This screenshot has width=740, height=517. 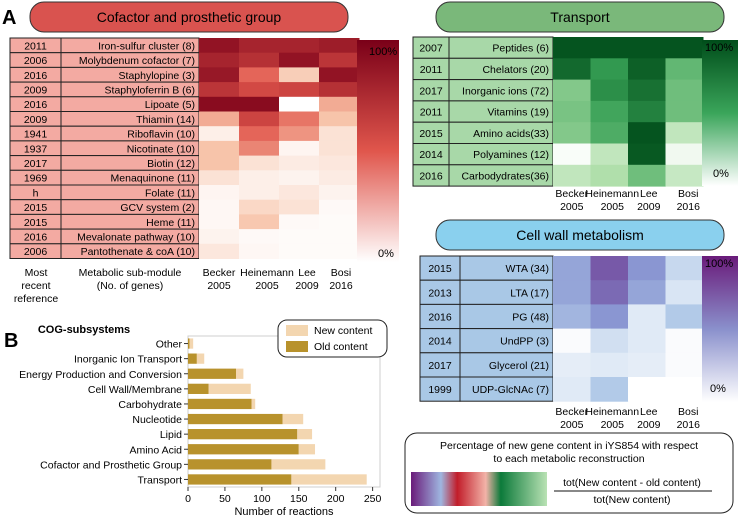 What do you see at coordinates (36, 223) in the screenshot?
I see `year-label: 2015` at bounding box center [36, 223].